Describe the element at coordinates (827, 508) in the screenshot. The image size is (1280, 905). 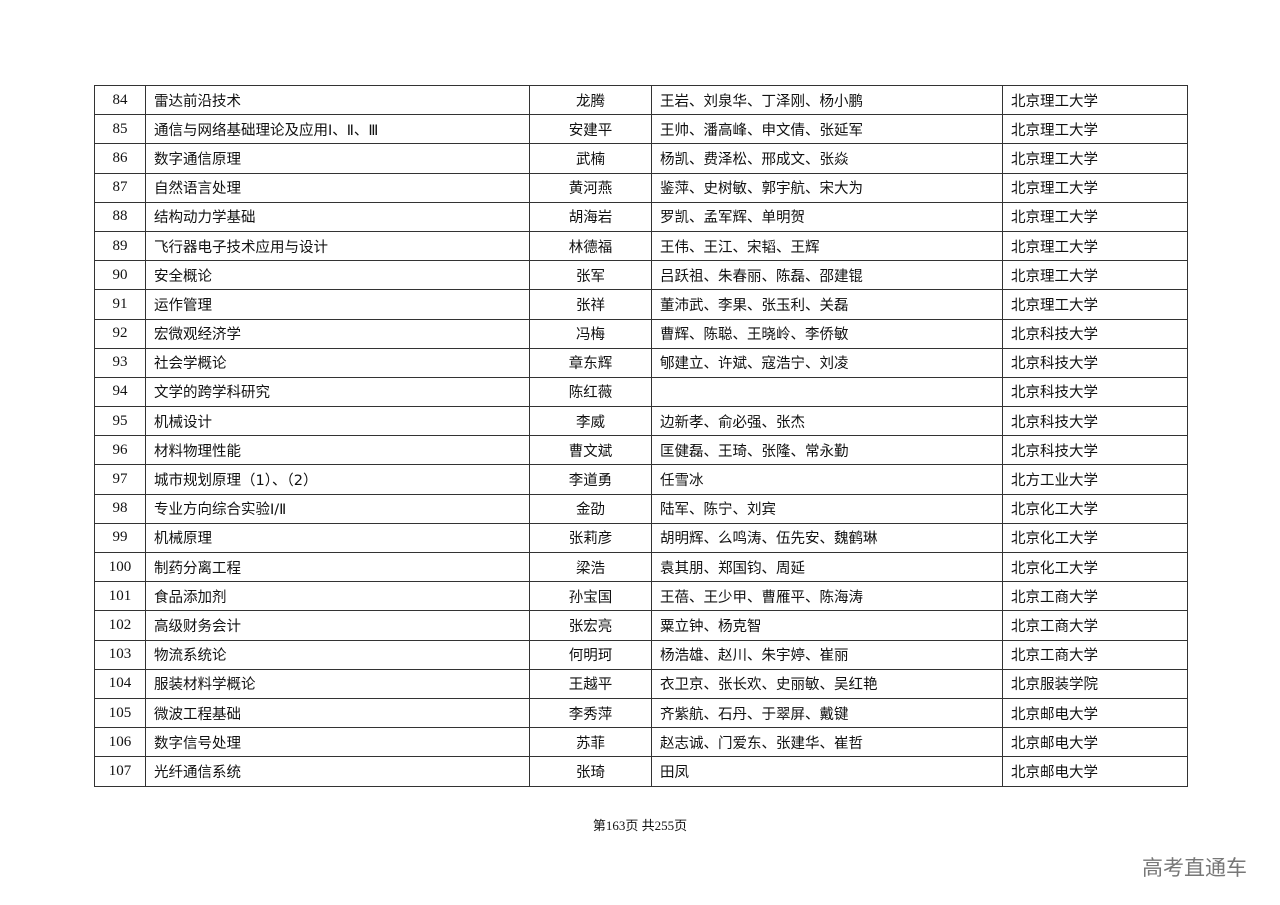
I see `team-members: 陆军、陈宁、刘宾` at that location.